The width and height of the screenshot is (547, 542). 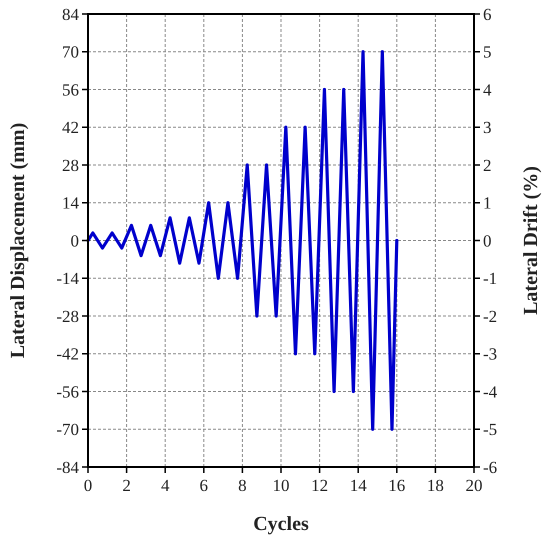 What do you see at coordinates (71, 14) in the screenshot?
I see `y-tick-label: 84` at bounding box center [71, 14].